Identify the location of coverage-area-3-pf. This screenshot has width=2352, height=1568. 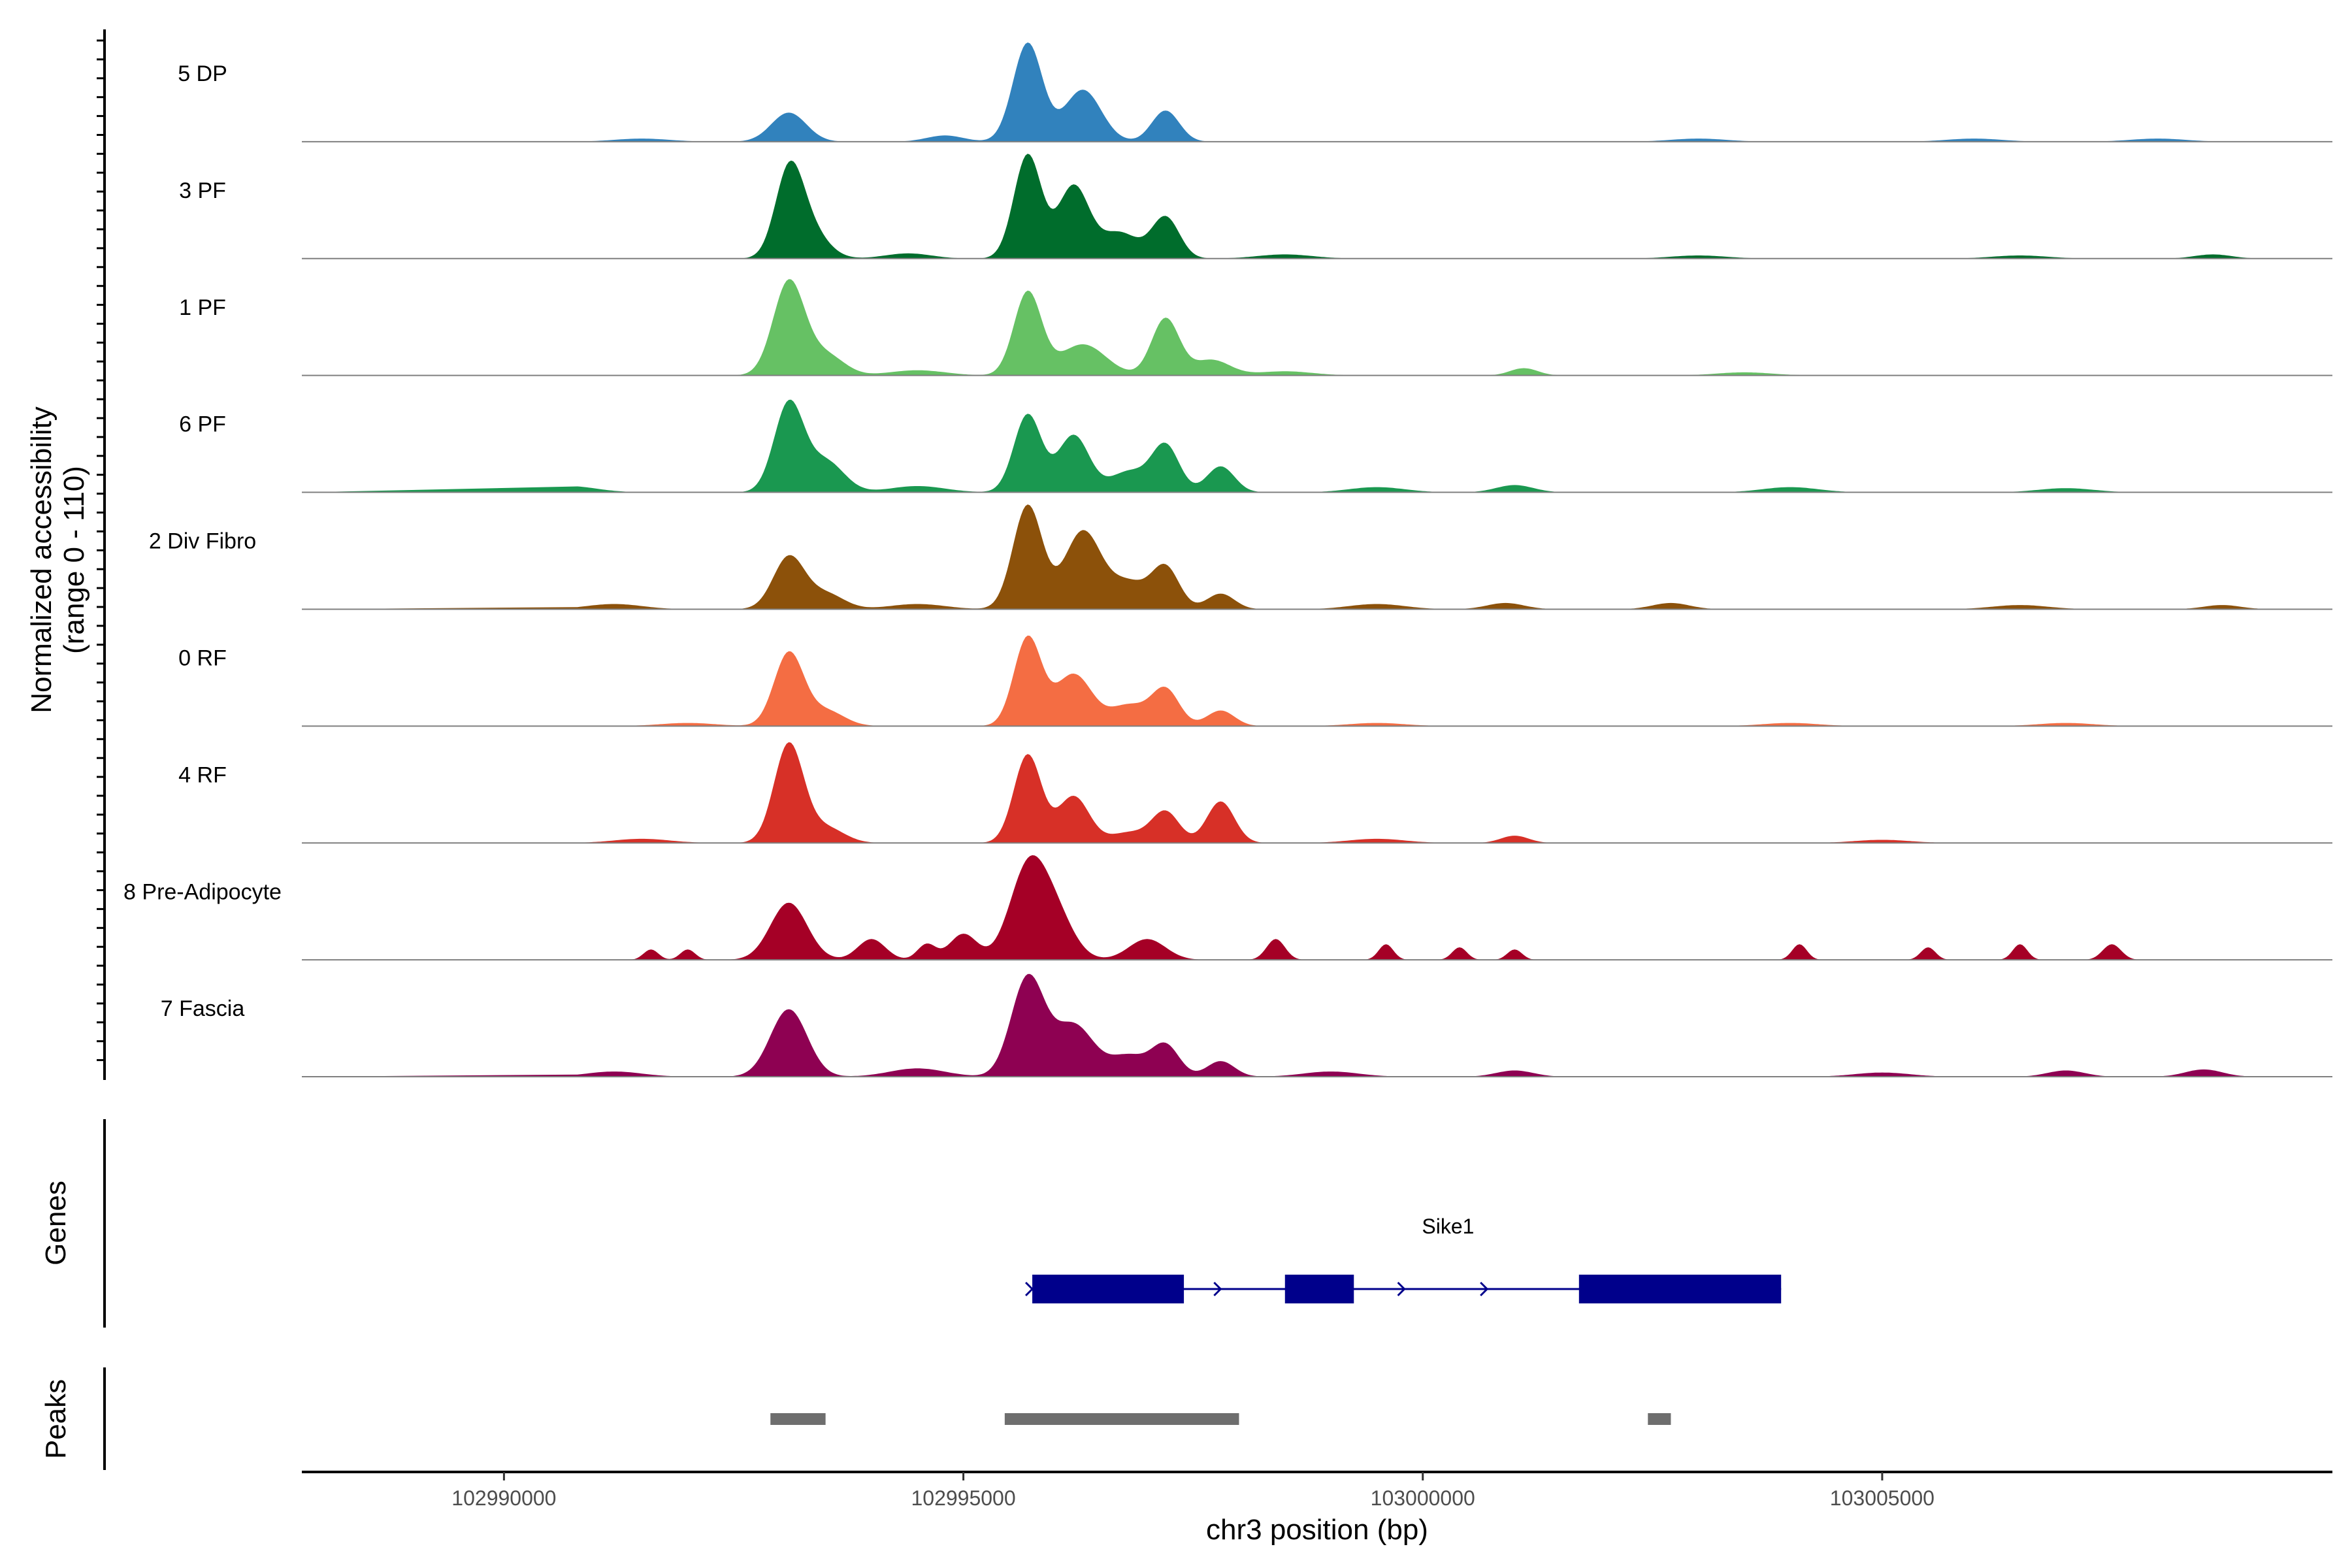
(1285, 206).